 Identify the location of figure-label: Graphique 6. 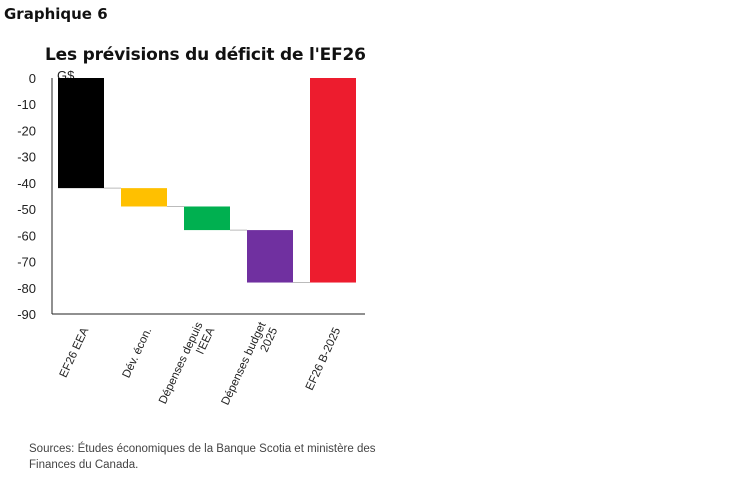
(56, 14).